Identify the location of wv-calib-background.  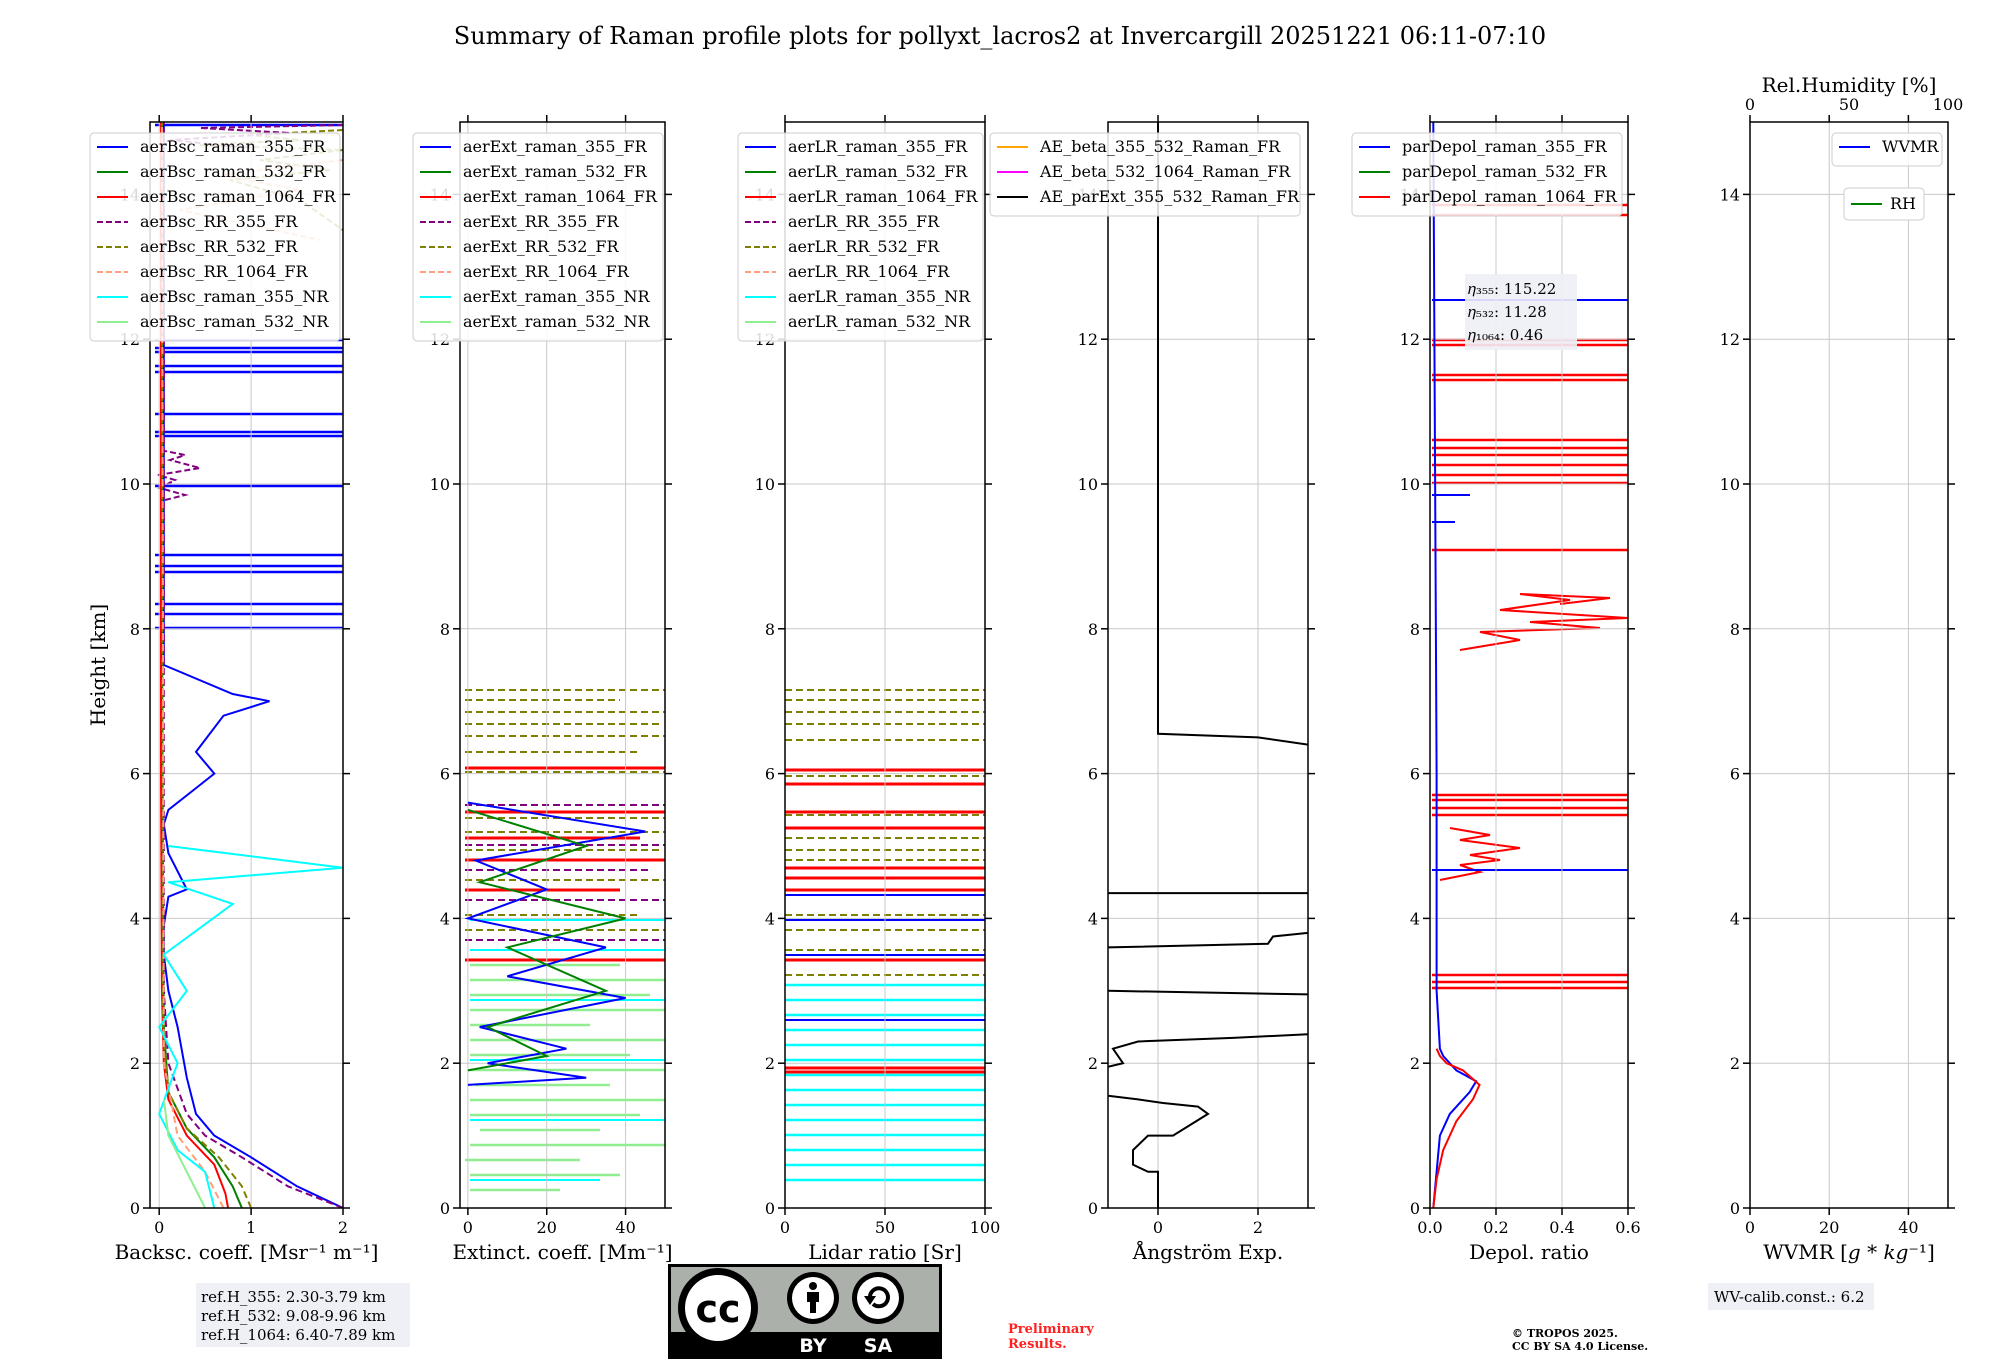
(1791, 1296).